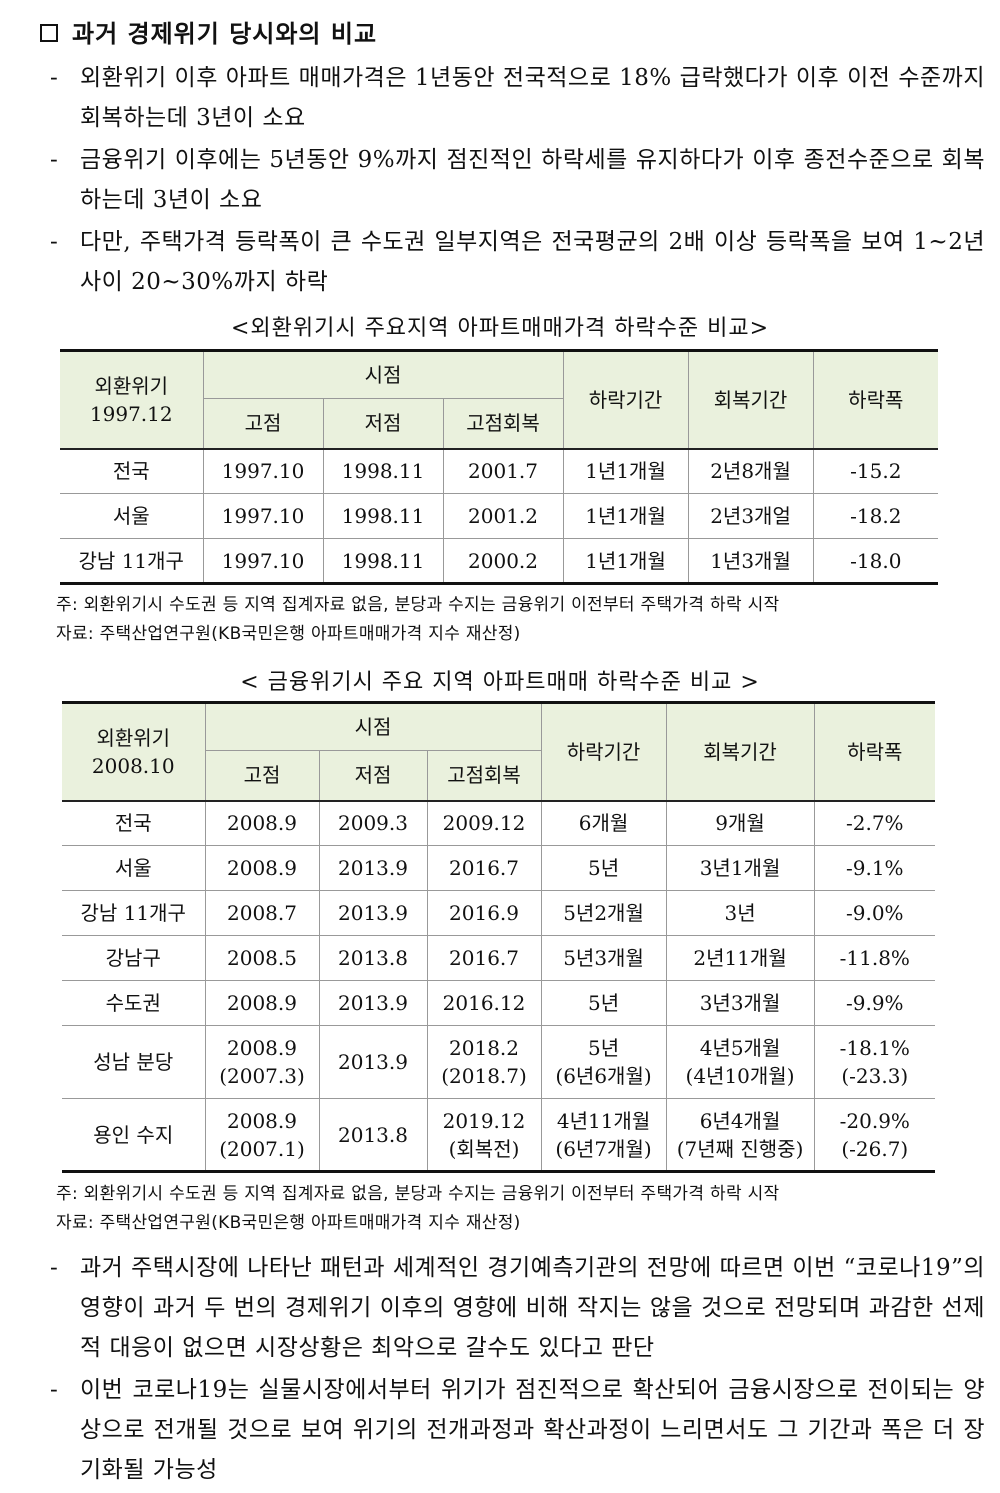 The image size is (1000, 1493). Describe the element at coordinates (484, 1120) in the screenshot. I see `cell-text: 2019.12` at that location.